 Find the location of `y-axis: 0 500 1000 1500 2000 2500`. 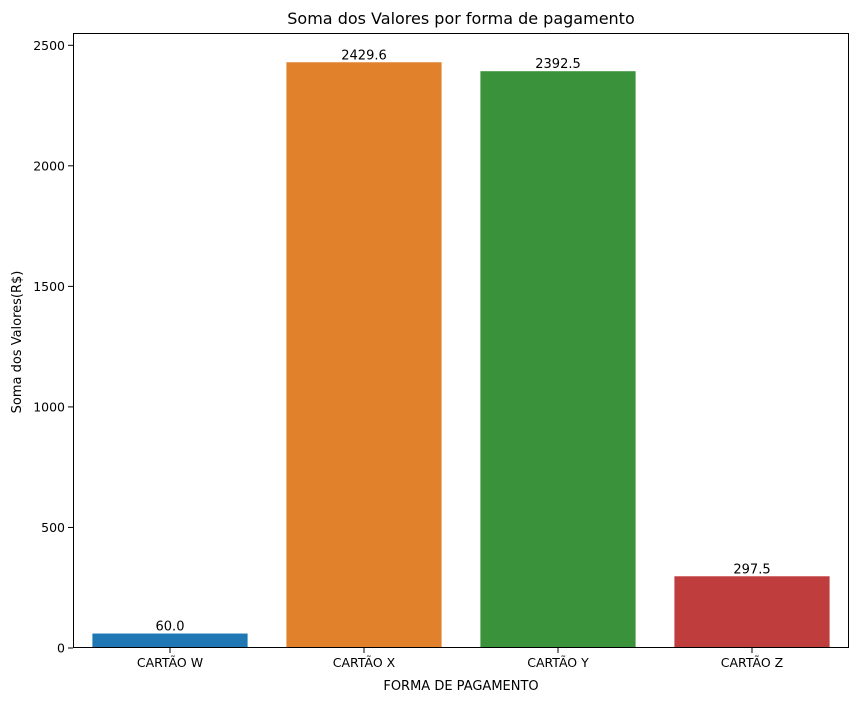

y-axis: 0 500 1000 1500 2000 2500 is located at coordinates (53, 347).